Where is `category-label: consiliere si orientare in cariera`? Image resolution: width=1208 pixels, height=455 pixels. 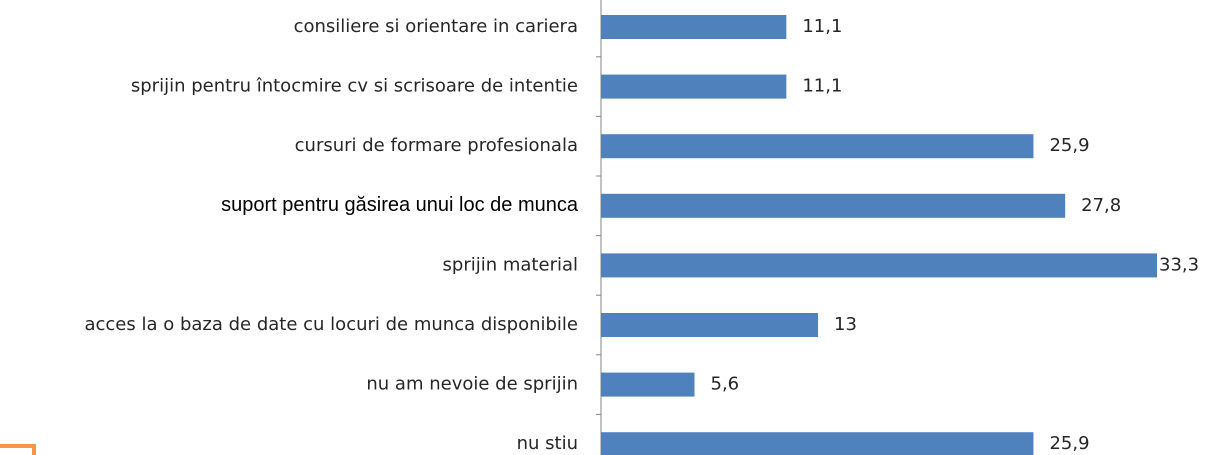
category-label: consiliere si orientare in cariera is located at coordinates (436, 26).